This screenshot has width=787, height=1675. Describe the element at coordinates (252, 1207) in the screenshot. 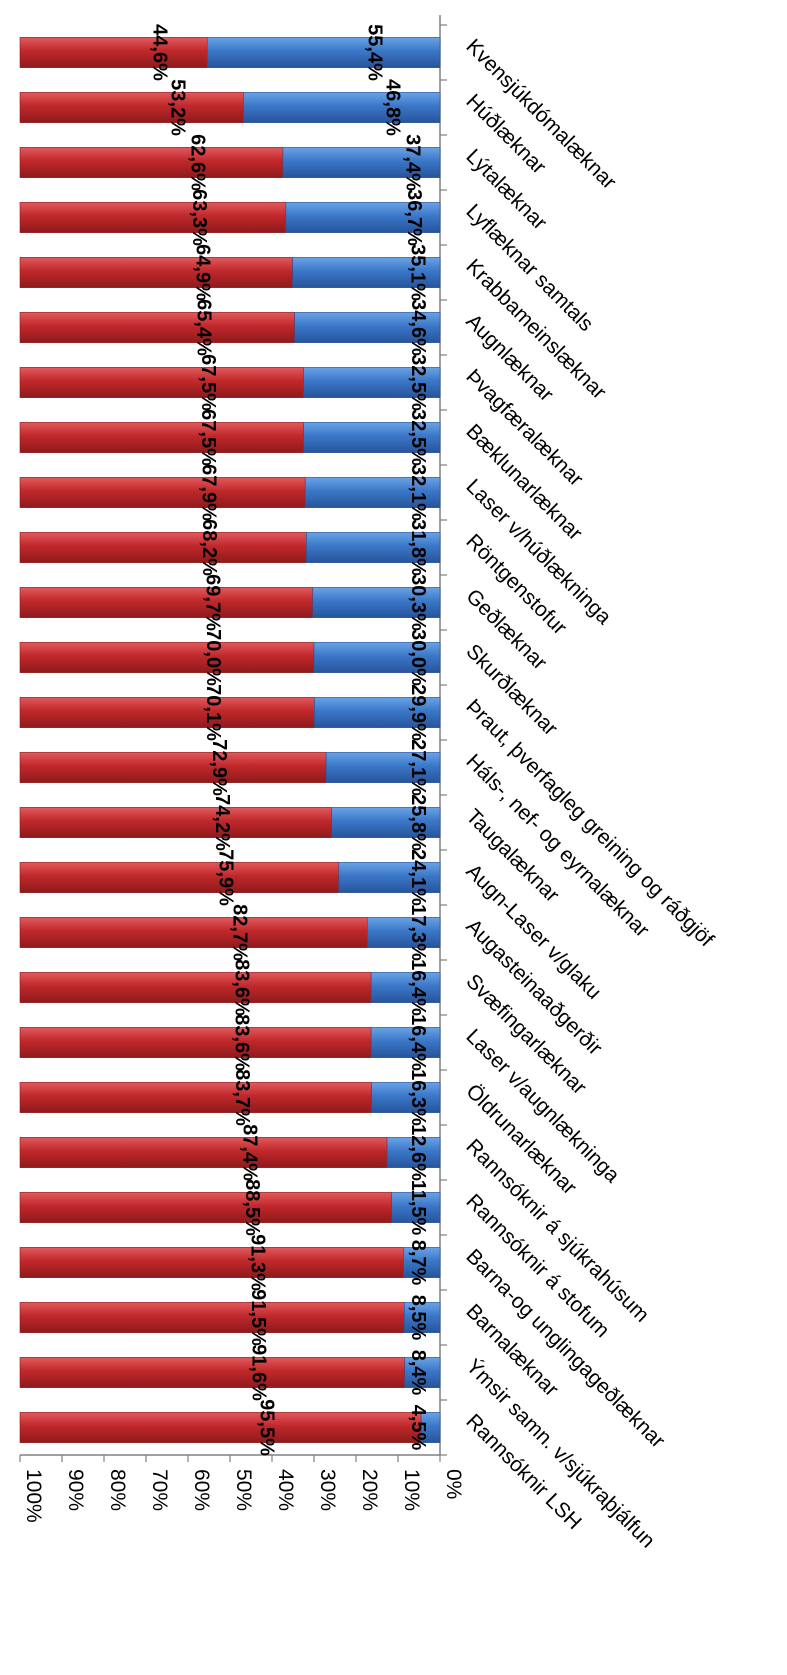

I see `data-label-series-1: 88,5%` at that location.